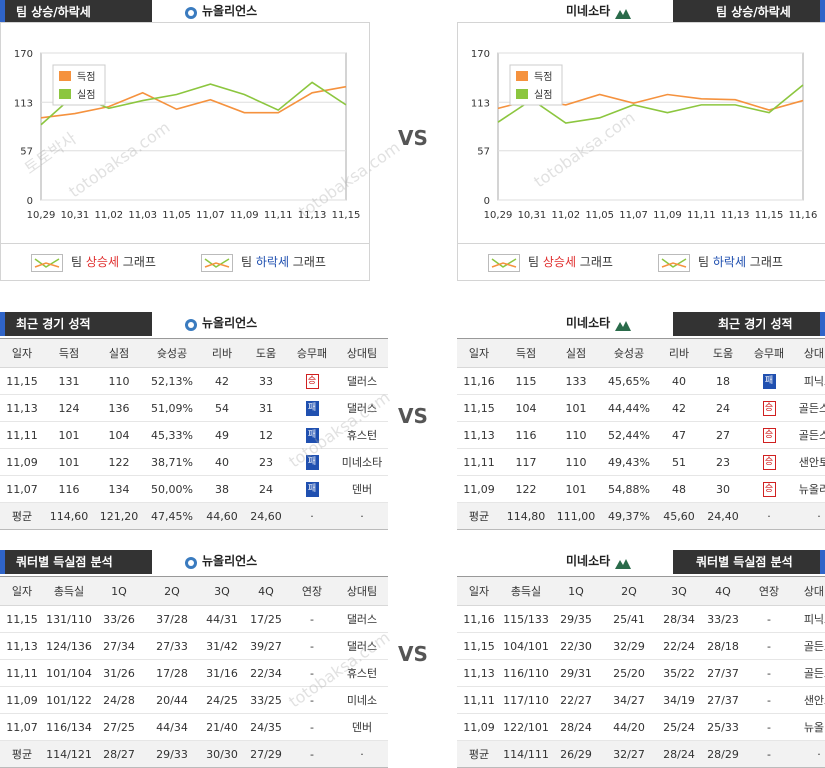  Describe the element at coordinates (312, 381) in the screenshot. I see `win-badge: 승` at that location.